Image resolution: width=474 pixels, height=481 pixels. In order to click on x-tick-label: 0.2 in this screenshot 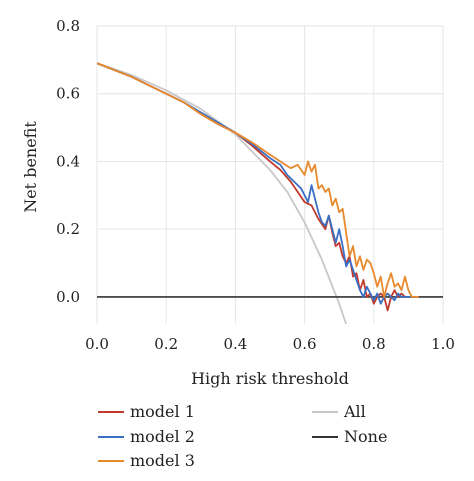, I will do `click(166, 344)`.